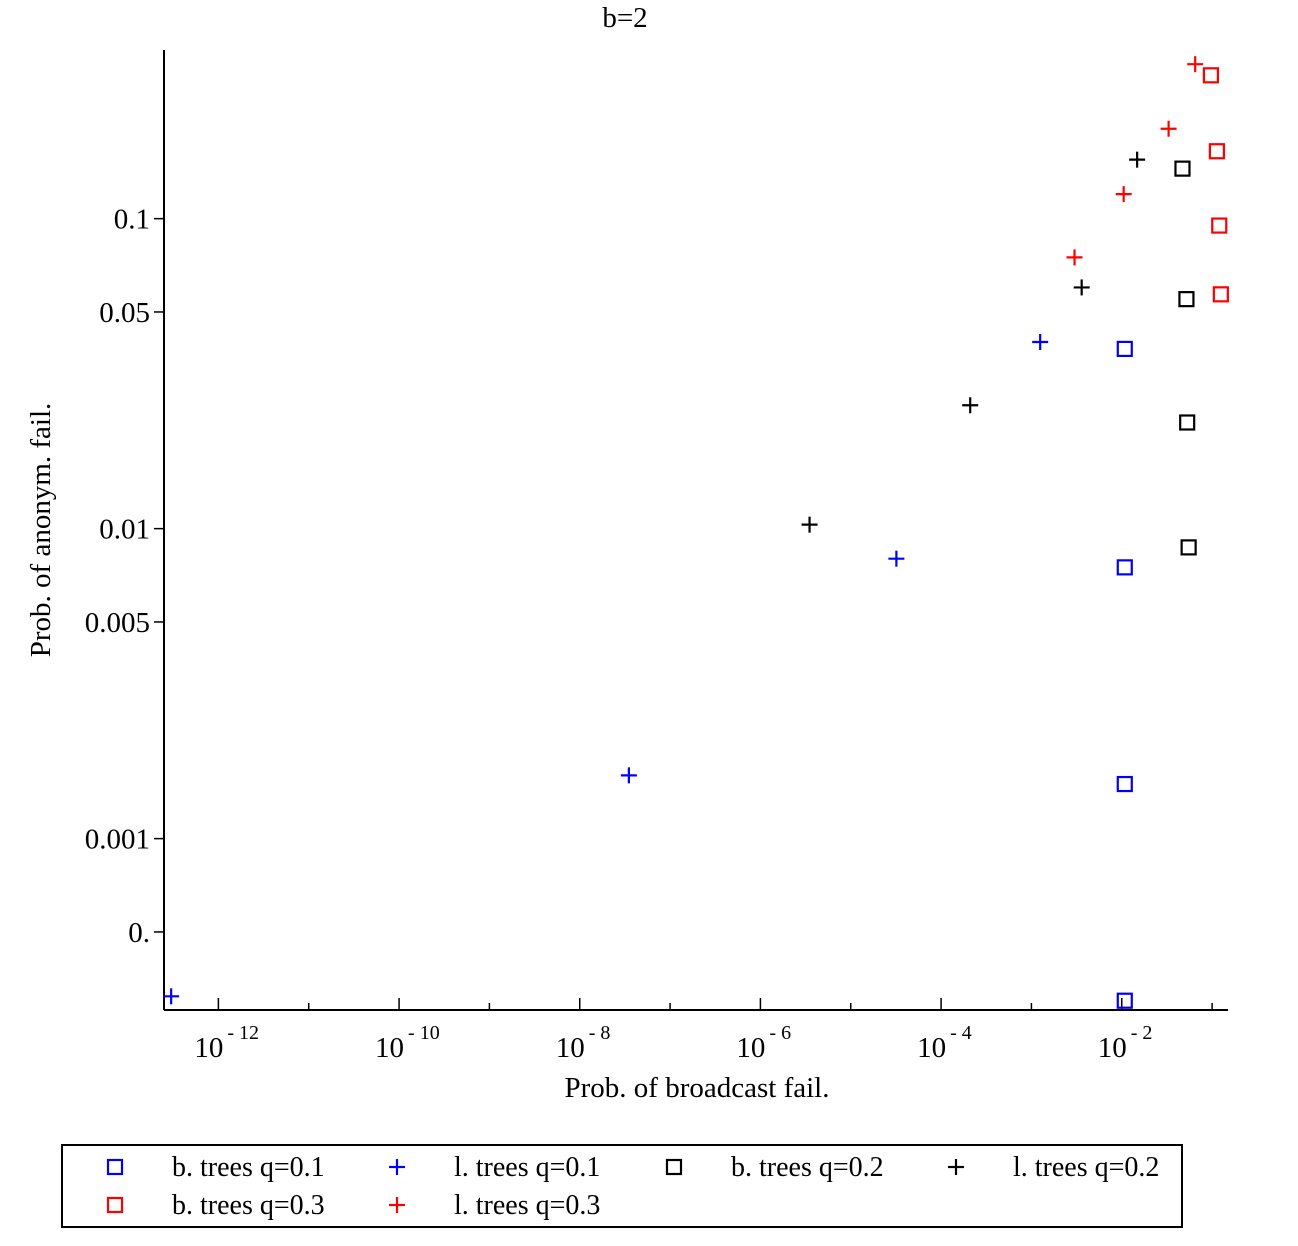 This screenshot has height=1246, width=1298. I want to click on legend-box, so click(622, 1186).